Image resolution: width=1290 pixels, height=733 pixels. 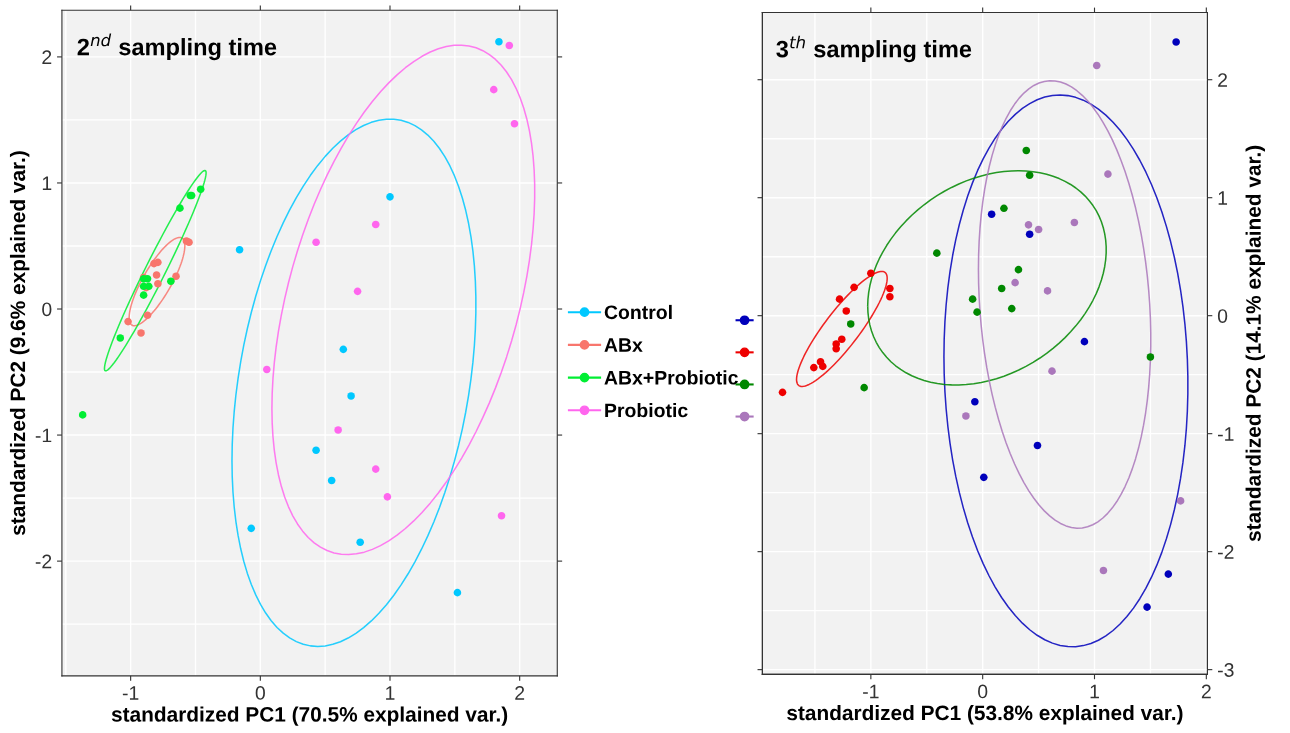 What do you see at coordinates (1223, 198) in the screenshot?
I see `y2-tick-label: 1` at bounding box center [1223, 198].